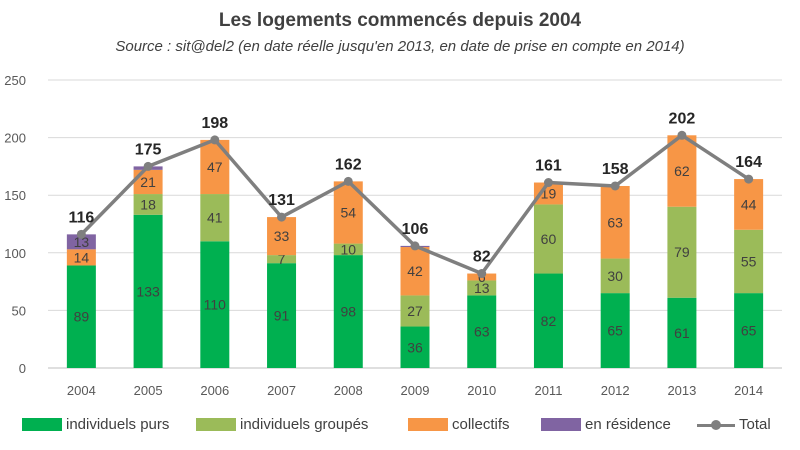 This screenshot has height=450, width=800. Describe the element at coordinates (42, 424) in the screenshot. I see `legend-swatch-individuels-purs` at that location.